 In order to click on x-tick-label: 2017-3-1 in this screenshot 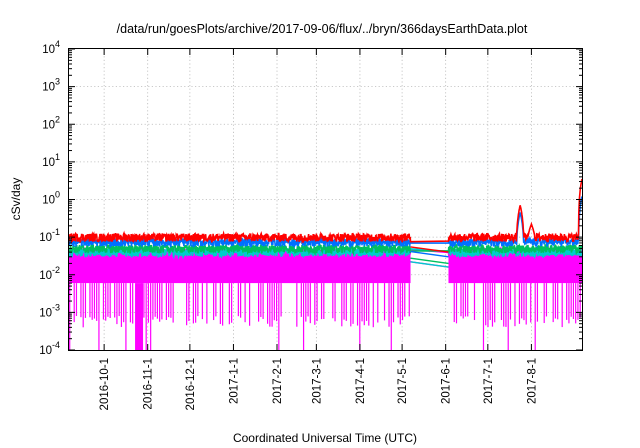, I will do `click(317, 381)`.